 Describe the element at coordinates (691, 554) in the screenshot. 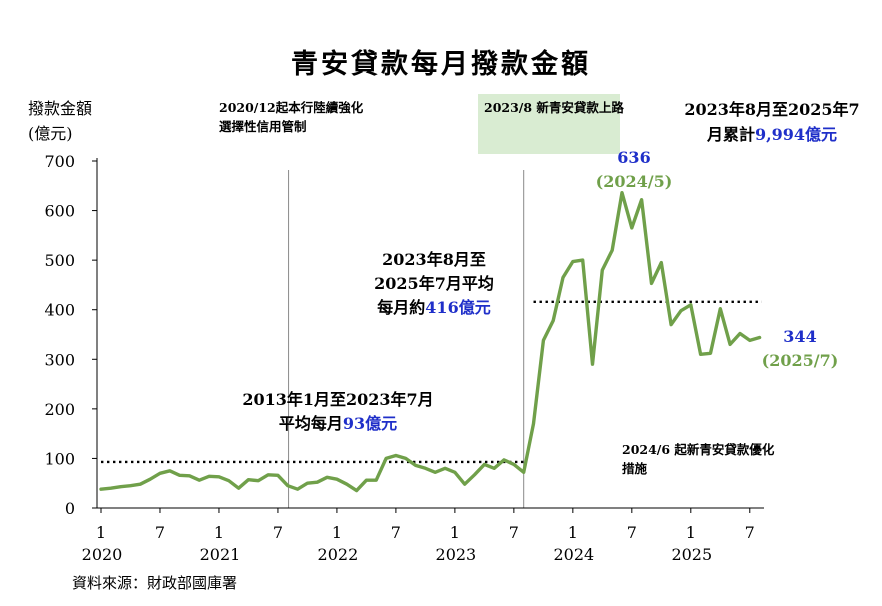

I see `x-year-label: 2025` at that location.